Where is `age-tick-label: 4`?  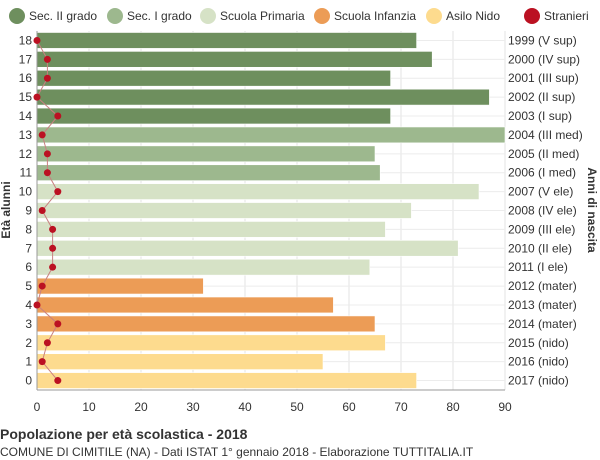 age-tick-label: 4 is located at coordinates (28, 305).